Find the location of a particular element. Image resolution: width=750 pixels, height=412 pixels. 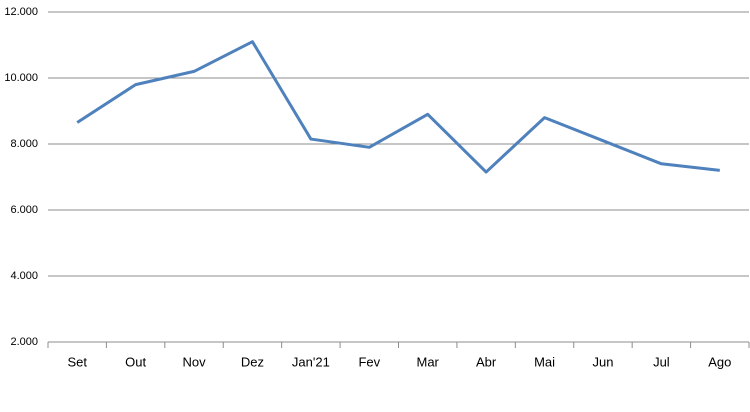

y-tick-label: 12.000 is located at coordinates (21, 12).